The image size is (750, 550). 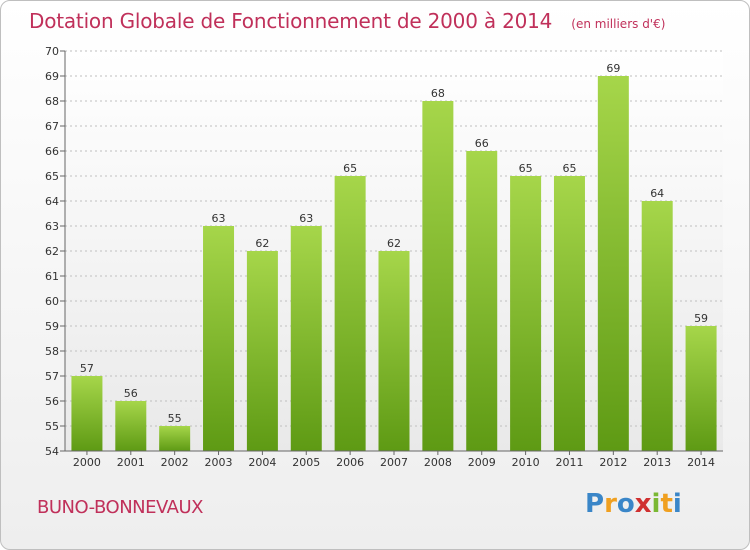 I want to click on chart-unit: (en milliers d'€), so click(x=618, y=24).